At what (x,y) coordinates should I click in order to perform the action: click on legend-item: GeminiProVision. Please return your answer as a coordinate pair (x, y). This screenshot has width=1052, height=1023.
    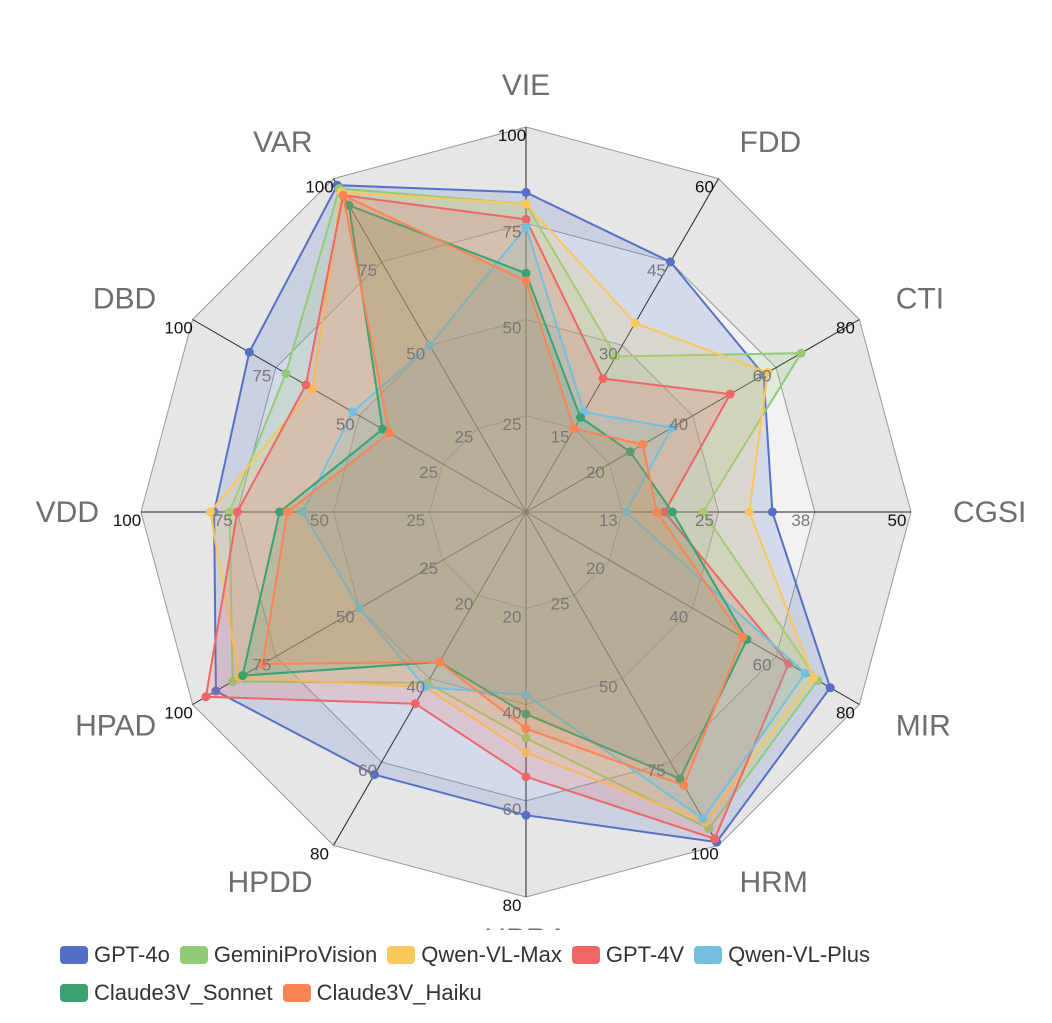
    Looking at the image, I should click on (278, 955).